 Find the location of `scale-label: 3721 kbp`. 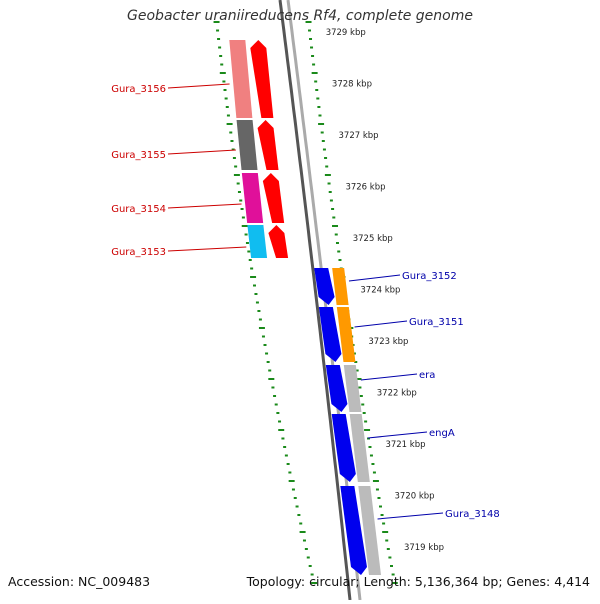

scale-label: 3721 kbp is located at coordinates (405, 445).